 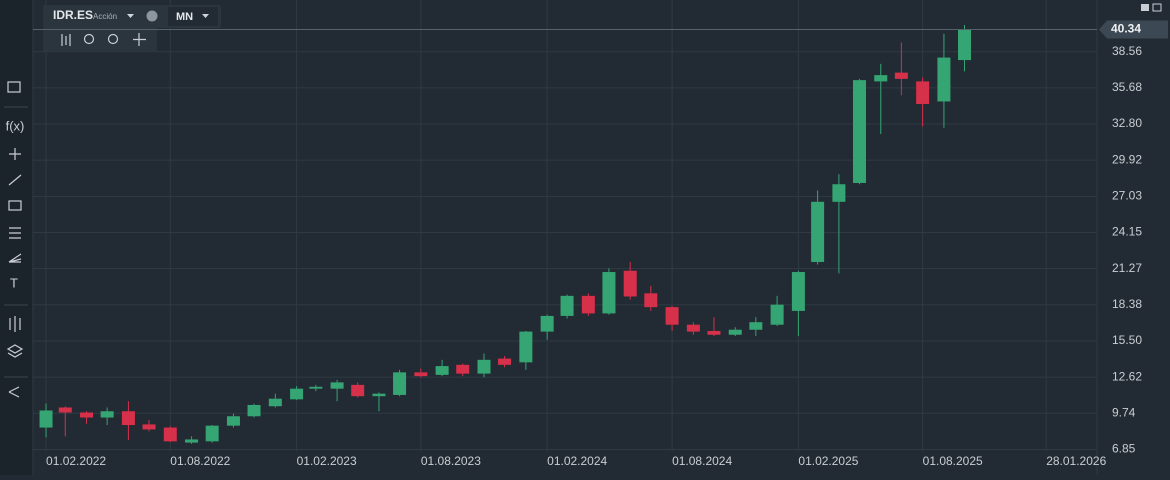 I want to click on pan-icon, so click(x=139, y=39).